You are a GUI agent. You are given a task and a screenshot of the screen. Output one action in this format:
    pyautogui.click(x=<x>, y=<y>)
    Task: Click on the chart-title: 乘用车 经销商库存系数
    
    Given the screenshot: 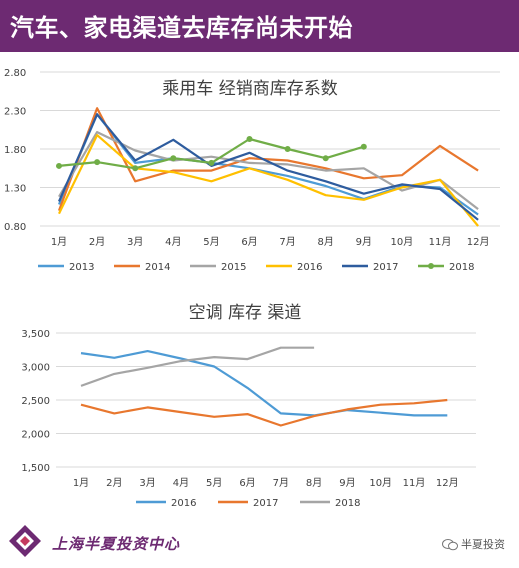 What is the action you would take?
    pyautogui.click(x=249, y=89)
    